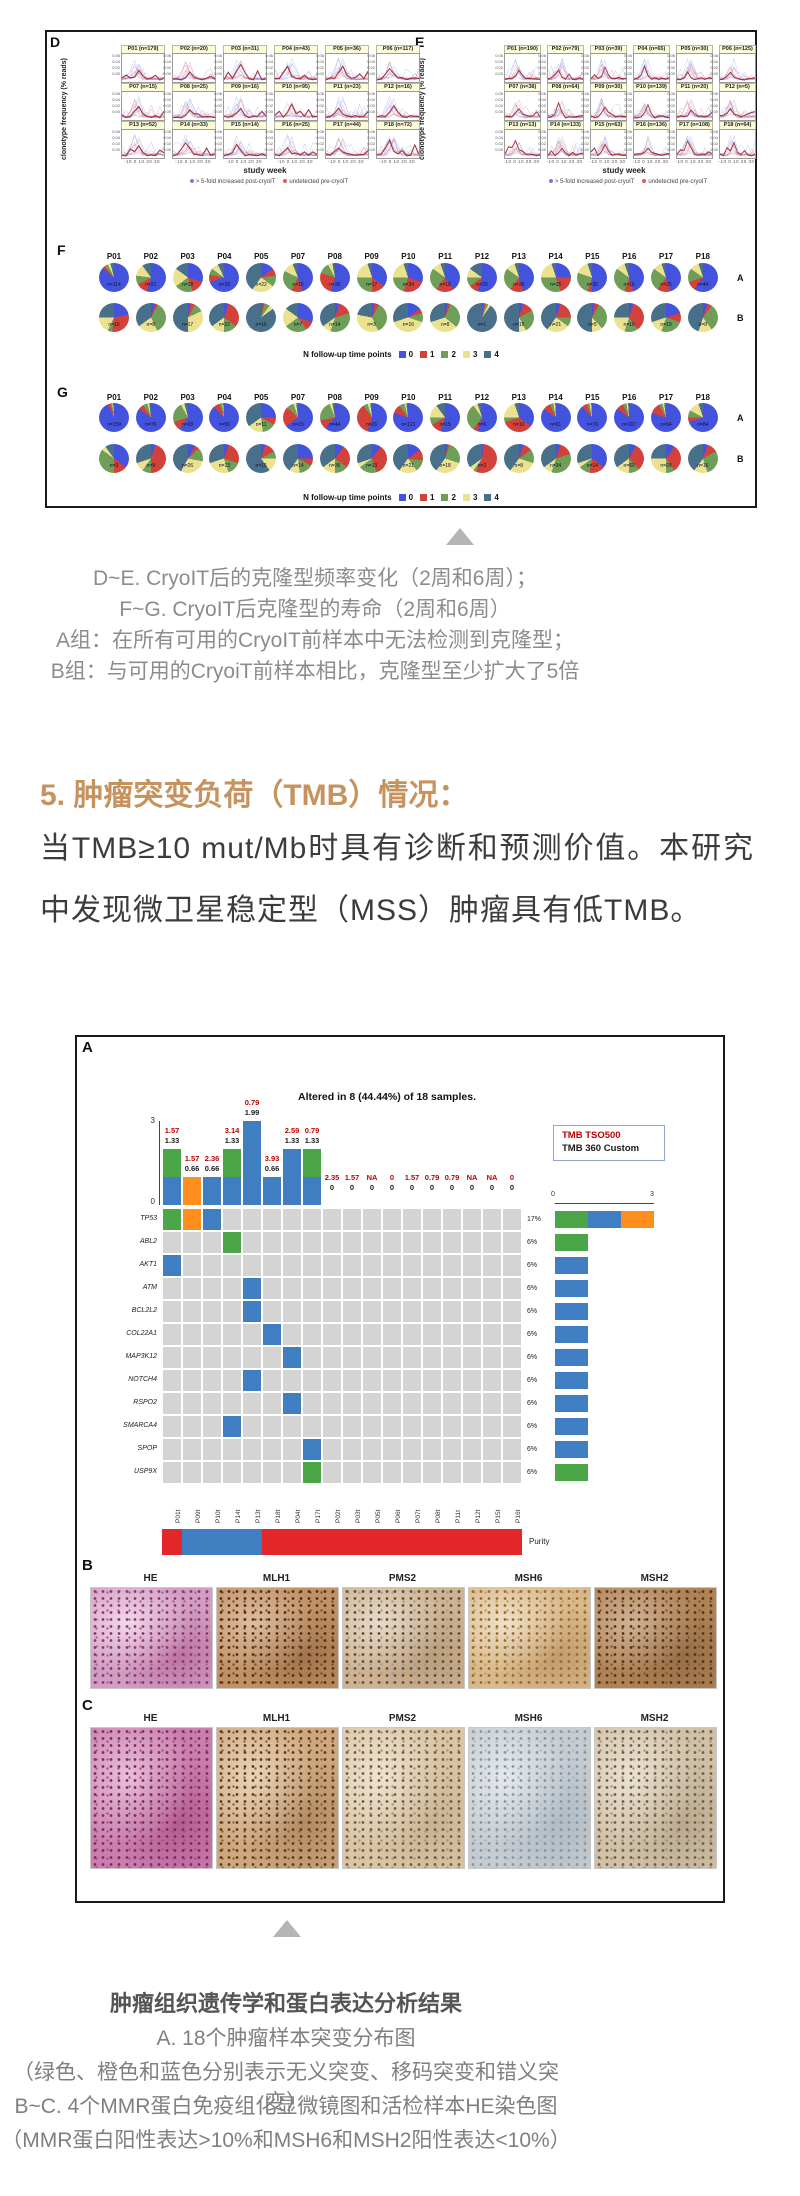 This screenshot has width=800, height=2196. What do you see at coordinates (298, 256) in the screenshot?
I see `pie-column-header: P07` at bounding box center [298, 256].